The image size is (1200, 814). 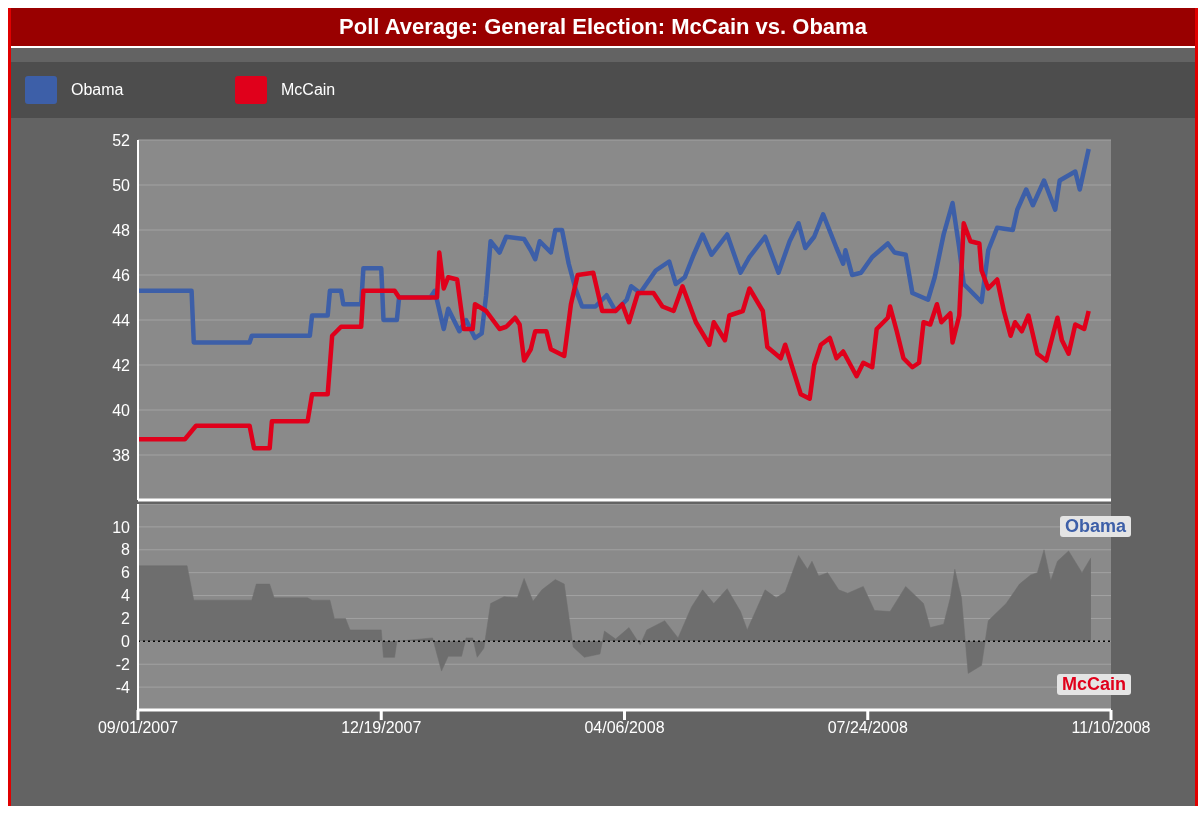 I want to click on y-tick-label: -2, so click(x=123, y=664).